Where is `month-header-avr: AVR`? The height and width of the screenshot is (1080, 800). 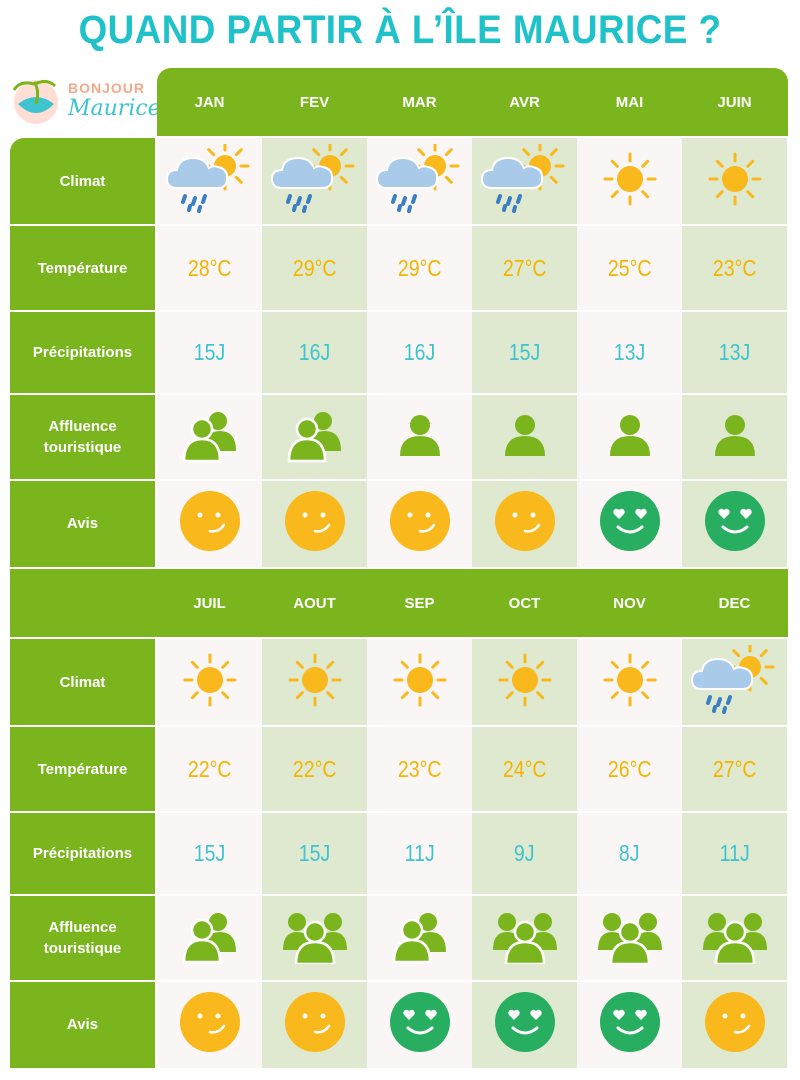
month-header-avr: AVR is located at coordinates (524, 102).